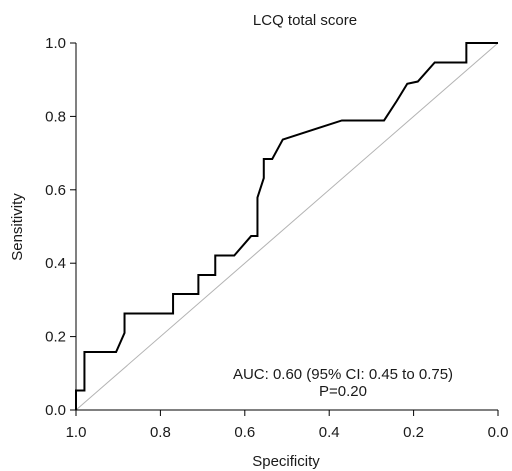 This screenshot has height=471, width=512. I want to click on x-tick-label: 1.0, so click(76, 432).